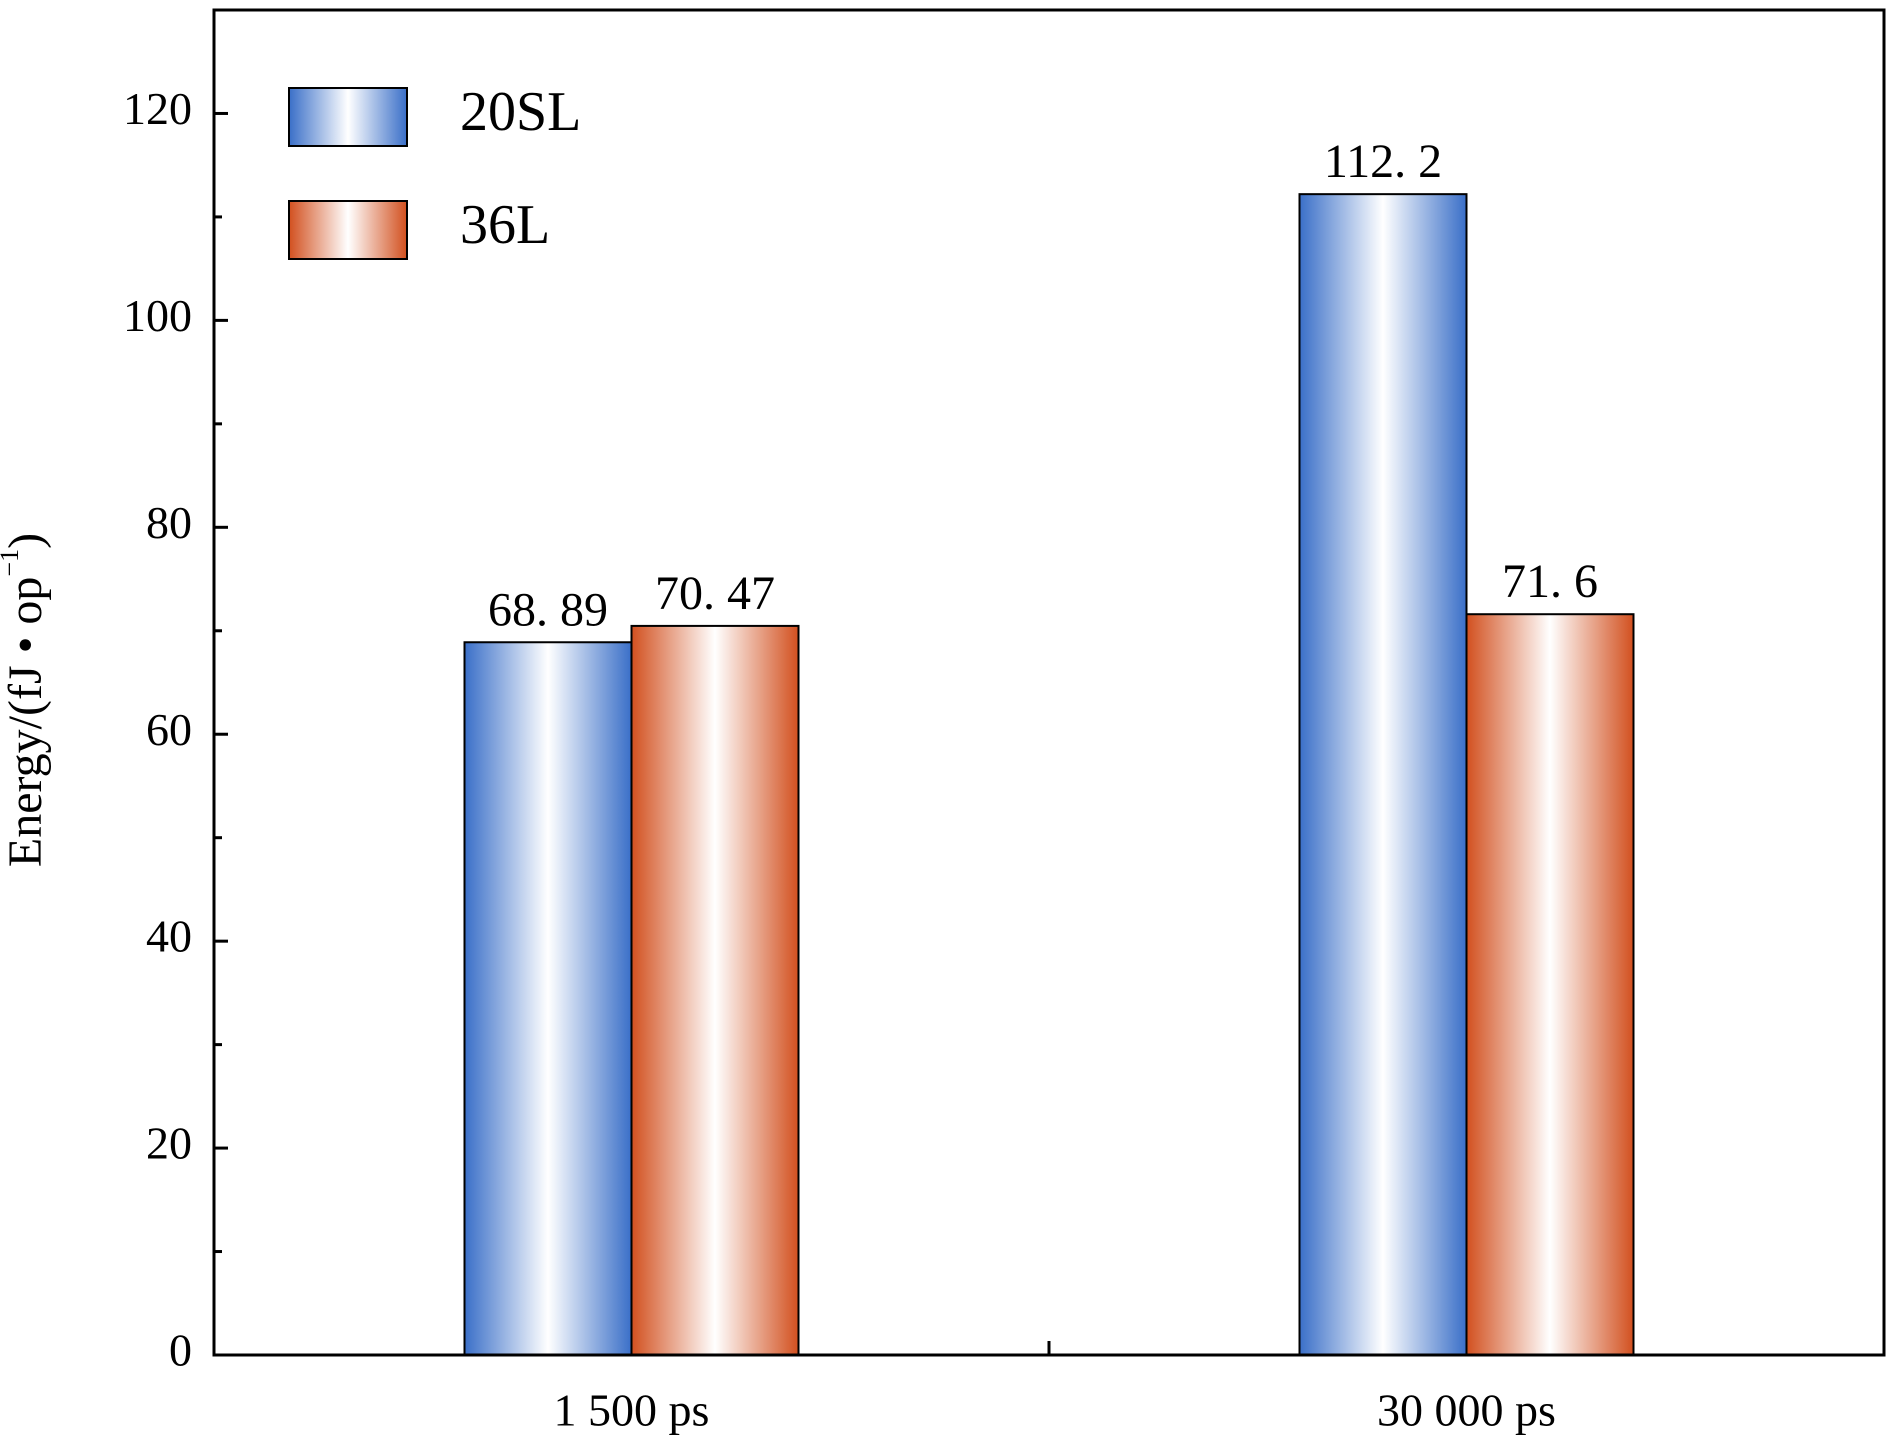  Describe the element at coordinates (1466, 1410) in the screenshot. I see `x-tick-label: 30 000 ps` at that location.